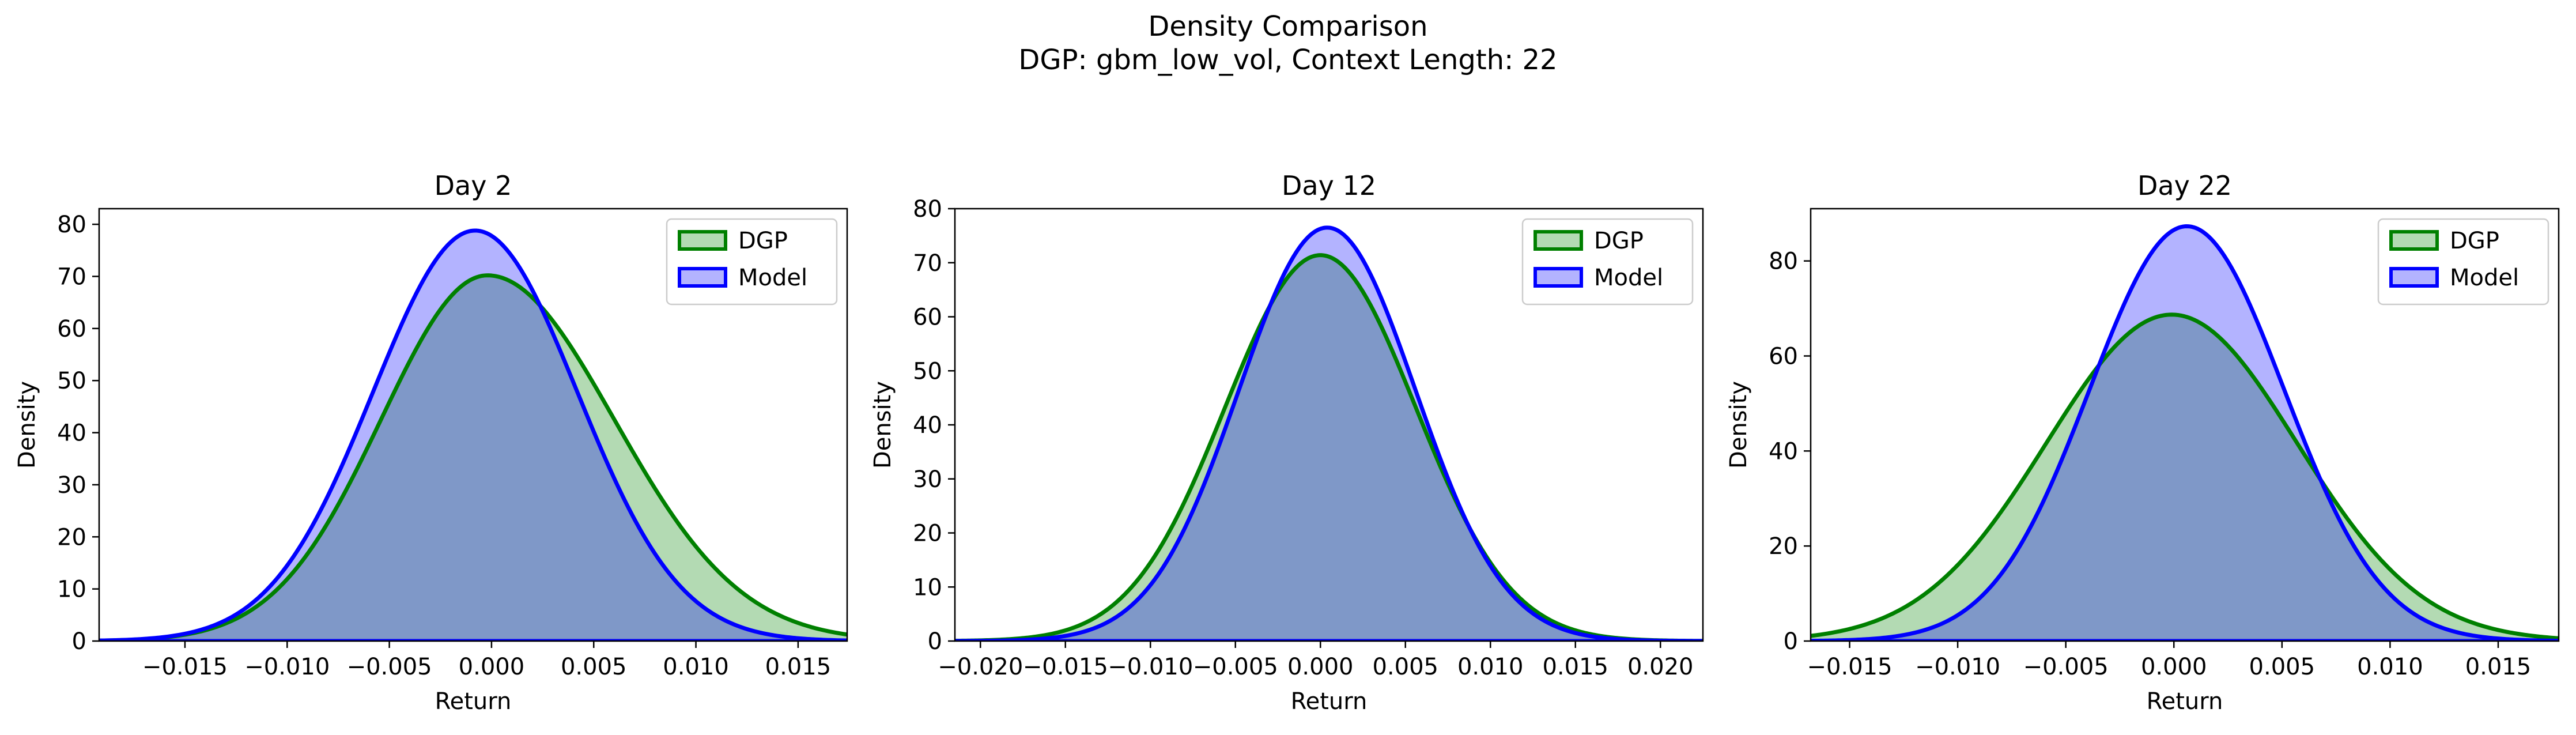 This screenshot has width=2576, height=735. Describe the element at coordinates (1287, 60) in the screenshot. I see `figure-subtitle: DGP: gbm_low_vol, Context Length: 22` at that location.